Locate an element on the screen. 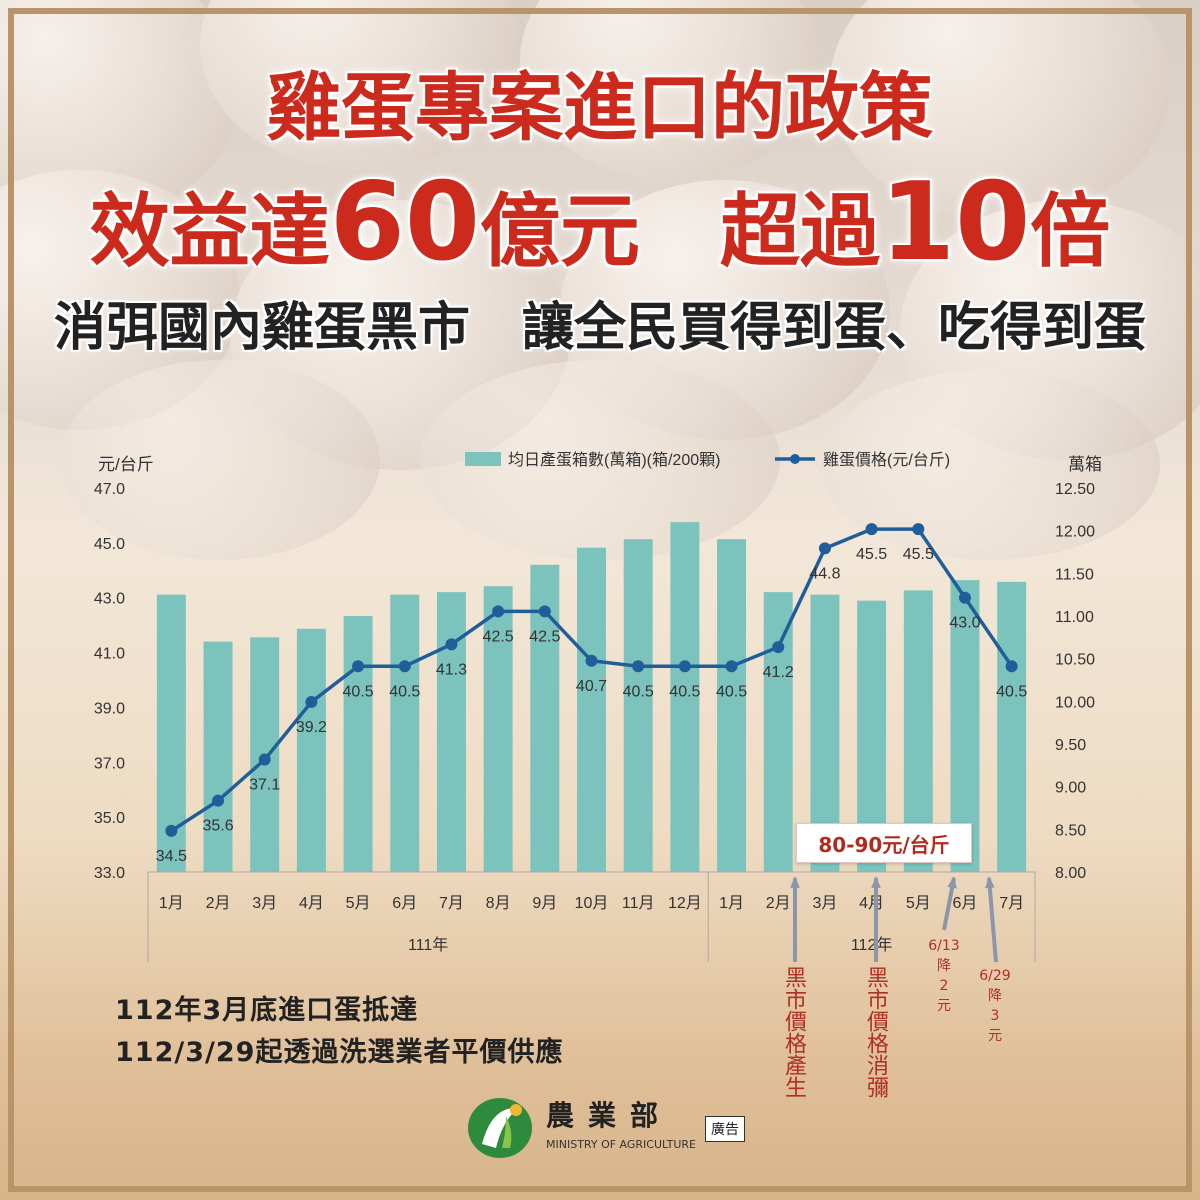 This screenshot has height=1200, width=1200. legend-bar-label: 均日產蛋箱數(萬箱)(箱/200顆) is located at coordinates (614, 460).